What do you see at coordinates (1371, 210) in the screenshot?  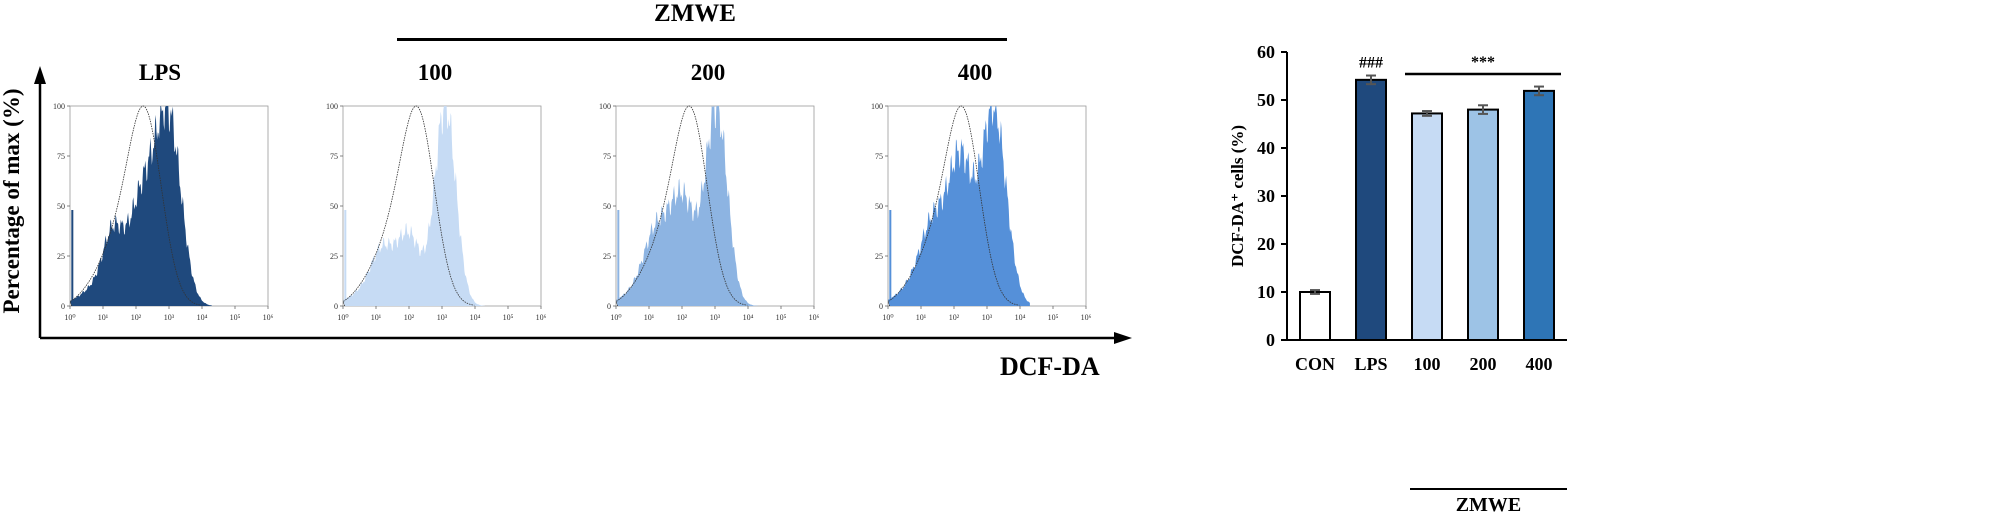 I see `bar-lps` at bounding box center [1371, 210].